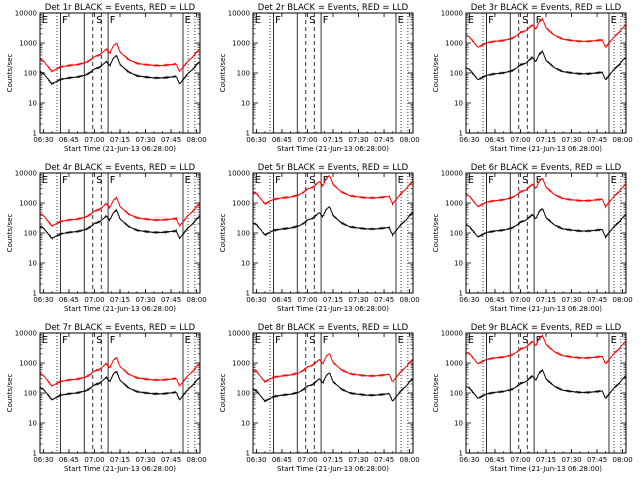 The image size is (640, 480). What do you see at coordinates (120, 328) in the screenshot?
I see `panel-title: Det 7r BLACK = Events, RED = LLD` at bounding box center [120, 328].